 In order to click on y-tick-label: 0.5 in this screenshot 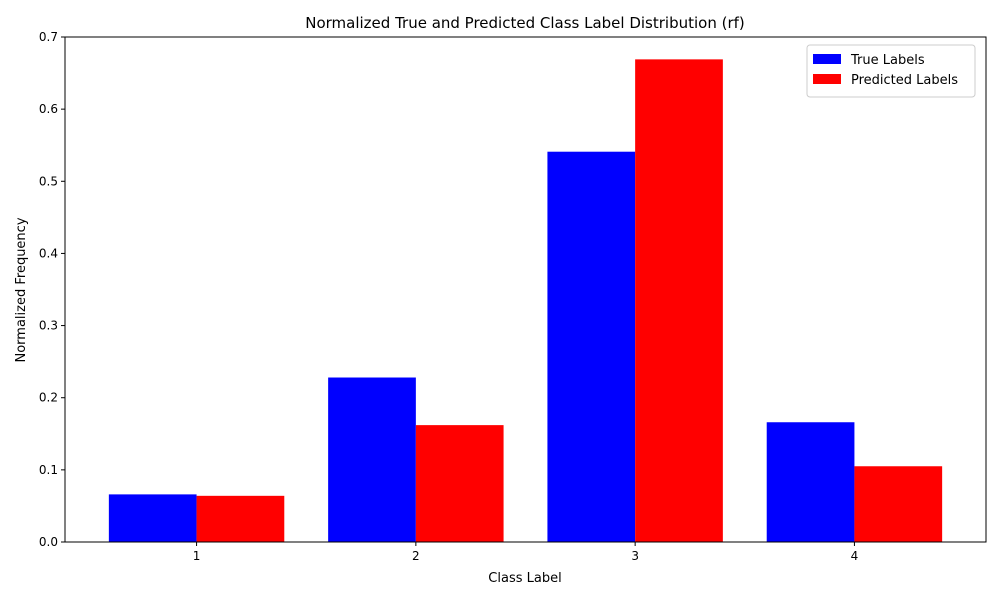, I will do `click(48, 181)`.